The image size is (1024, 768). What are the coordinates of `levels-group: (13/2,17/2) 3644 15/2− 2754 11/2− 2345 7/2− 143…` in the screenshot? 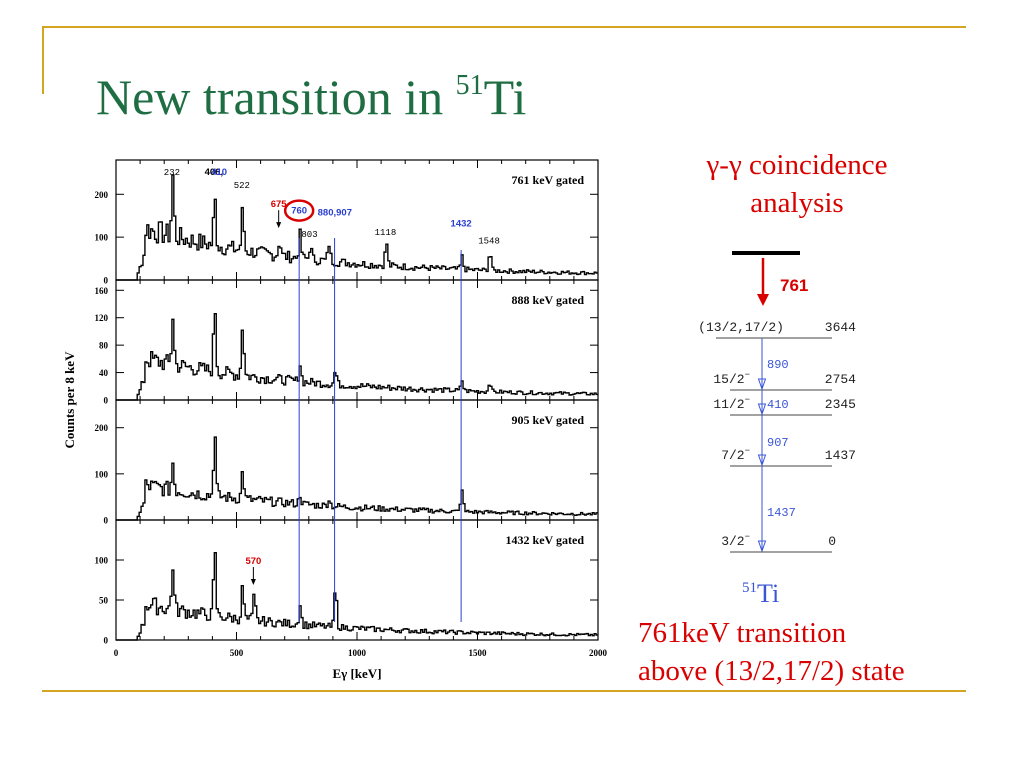 It's located at (777, 464).